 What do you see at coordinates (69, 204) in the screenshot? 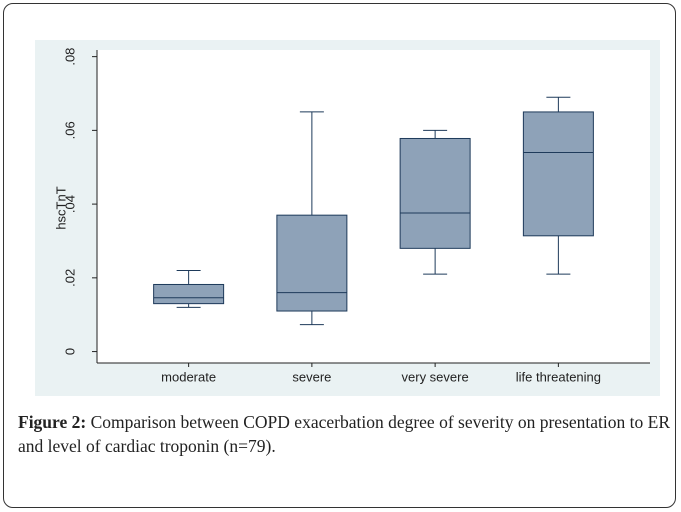
I see `y-tick-label: .04` at bounding box center [69, 204].